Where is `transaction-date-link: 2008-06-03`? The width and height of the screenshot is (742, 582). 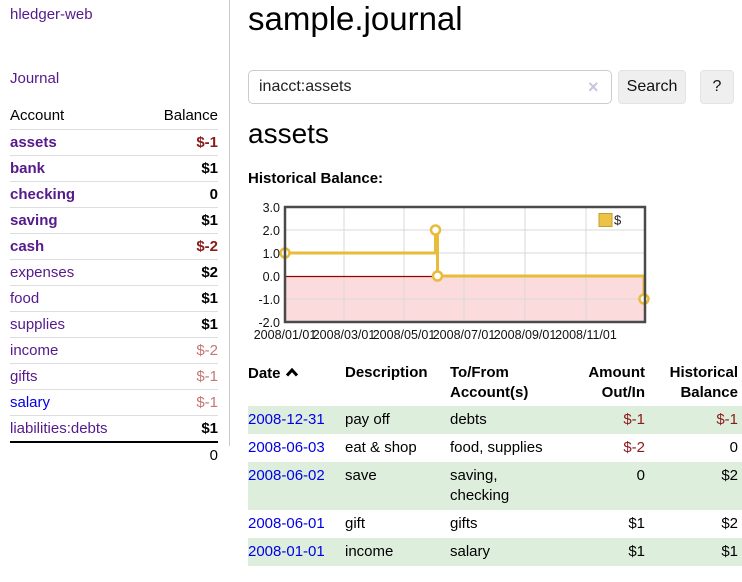
transaction-date-link: 2008-06-03 is located at coordinates (286, 447).